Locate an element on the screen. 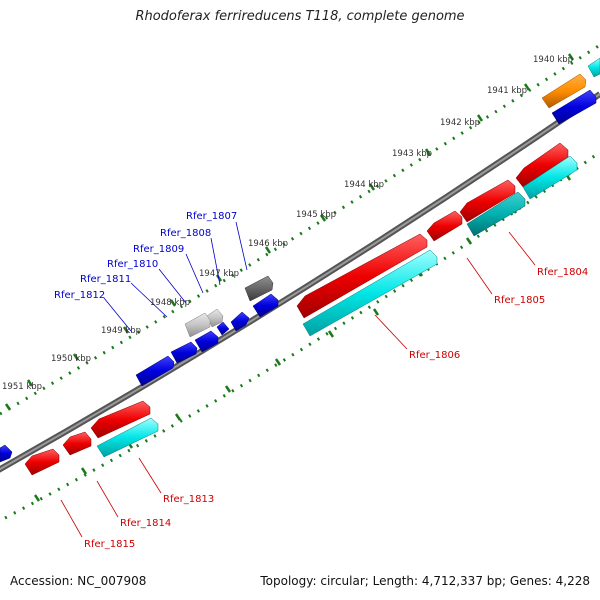  gene-label-rfer-1805: Rfer_1805 is located at coordinates (519, 300).